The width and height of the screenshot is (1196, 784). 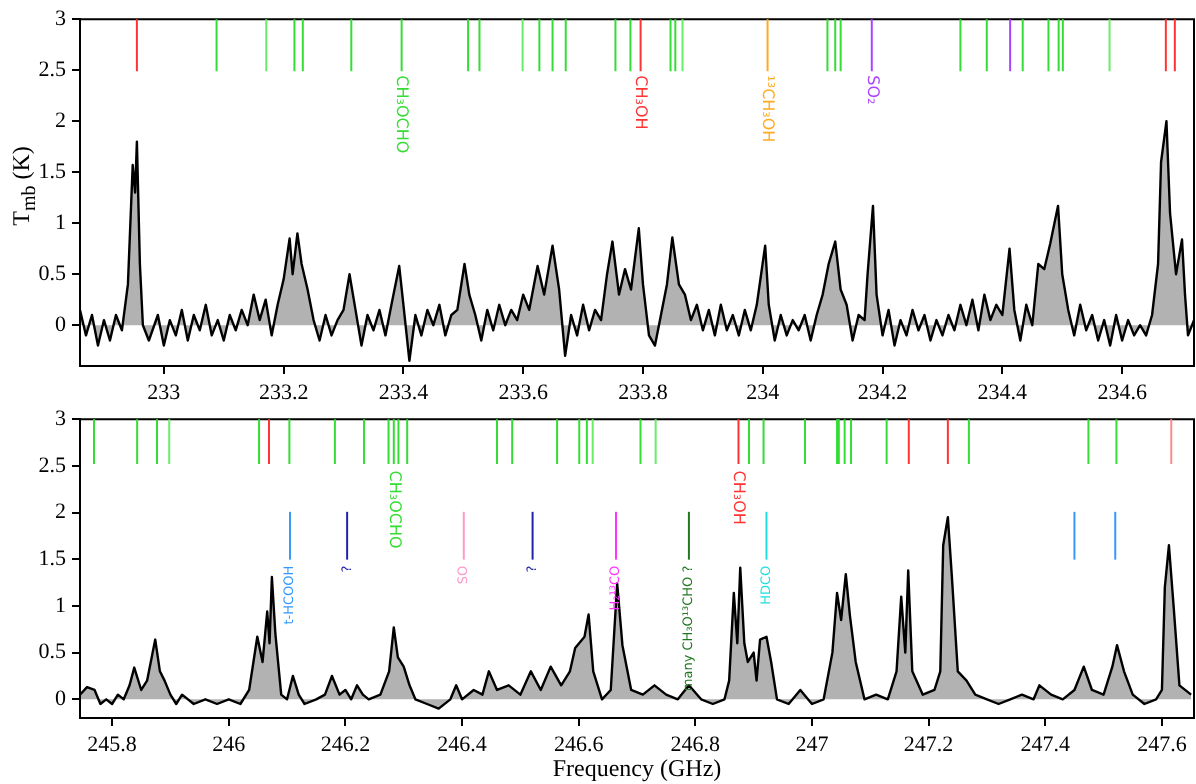 What do you see at coordinates (579, 744) in the screenshot?
I see `x-tick-label: 246.6` at bounding box center [579, 744].